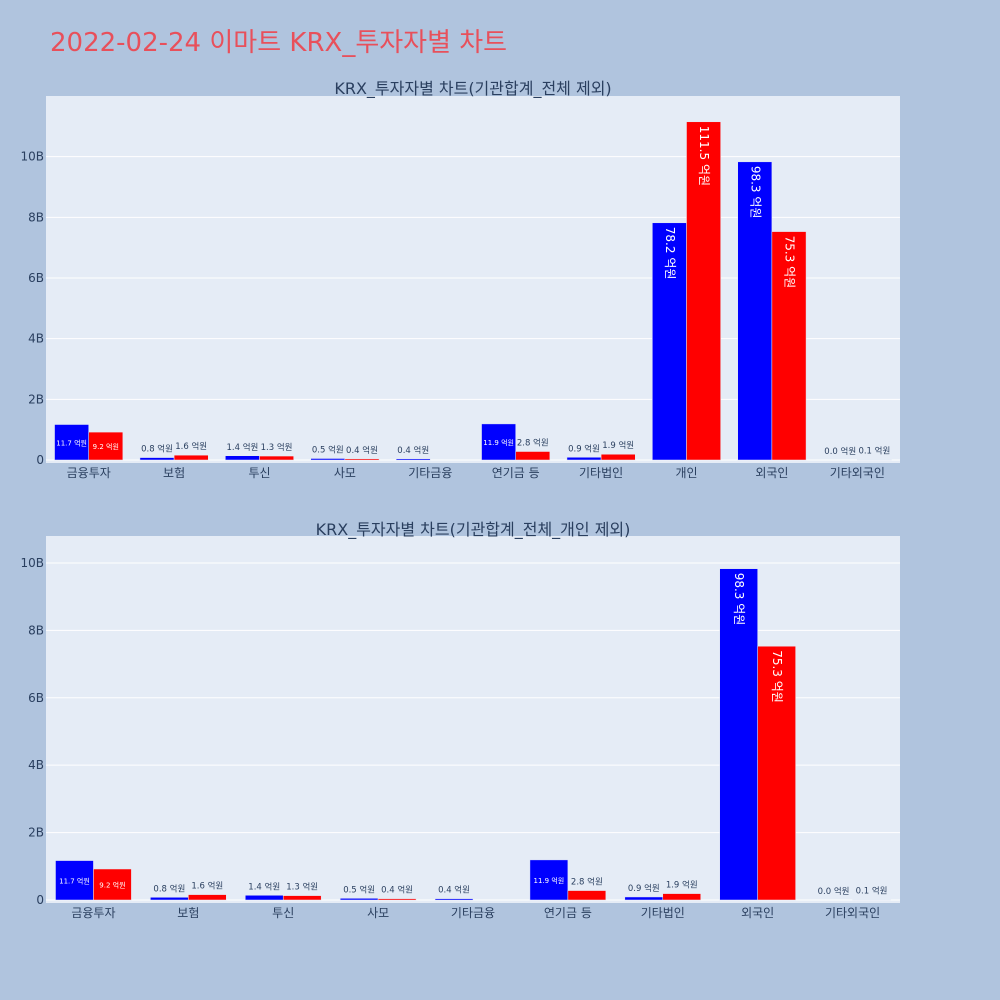  Describe the element at coordinates (207, 886) in the screenshot. I see `data-label: 1.6 억원` at that location.